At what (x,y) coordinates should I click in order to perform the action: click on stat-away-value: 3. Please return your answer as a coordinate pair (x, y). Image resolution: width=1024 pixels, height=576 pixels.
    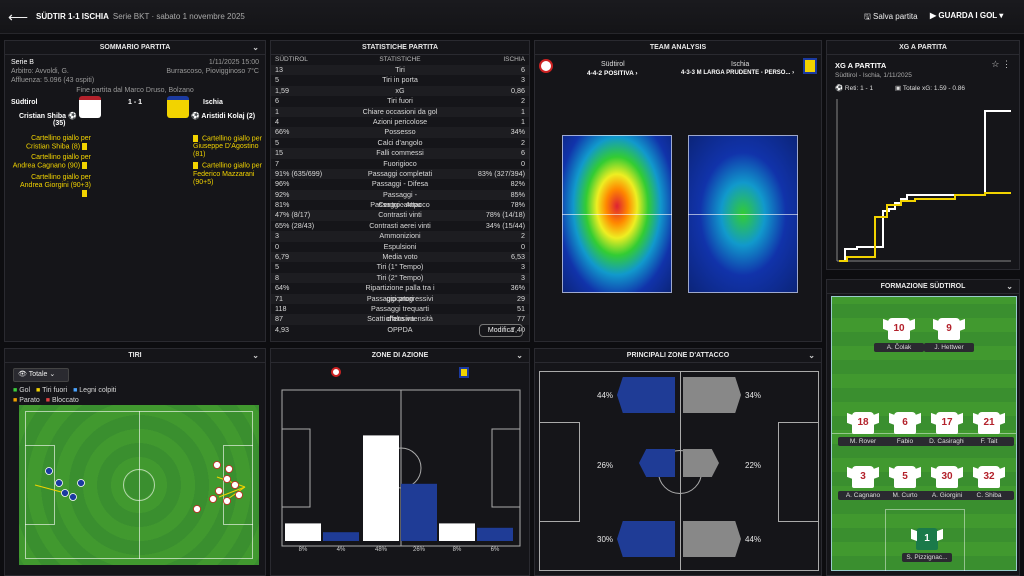
    Looking at the image, I should click on (523, 267).